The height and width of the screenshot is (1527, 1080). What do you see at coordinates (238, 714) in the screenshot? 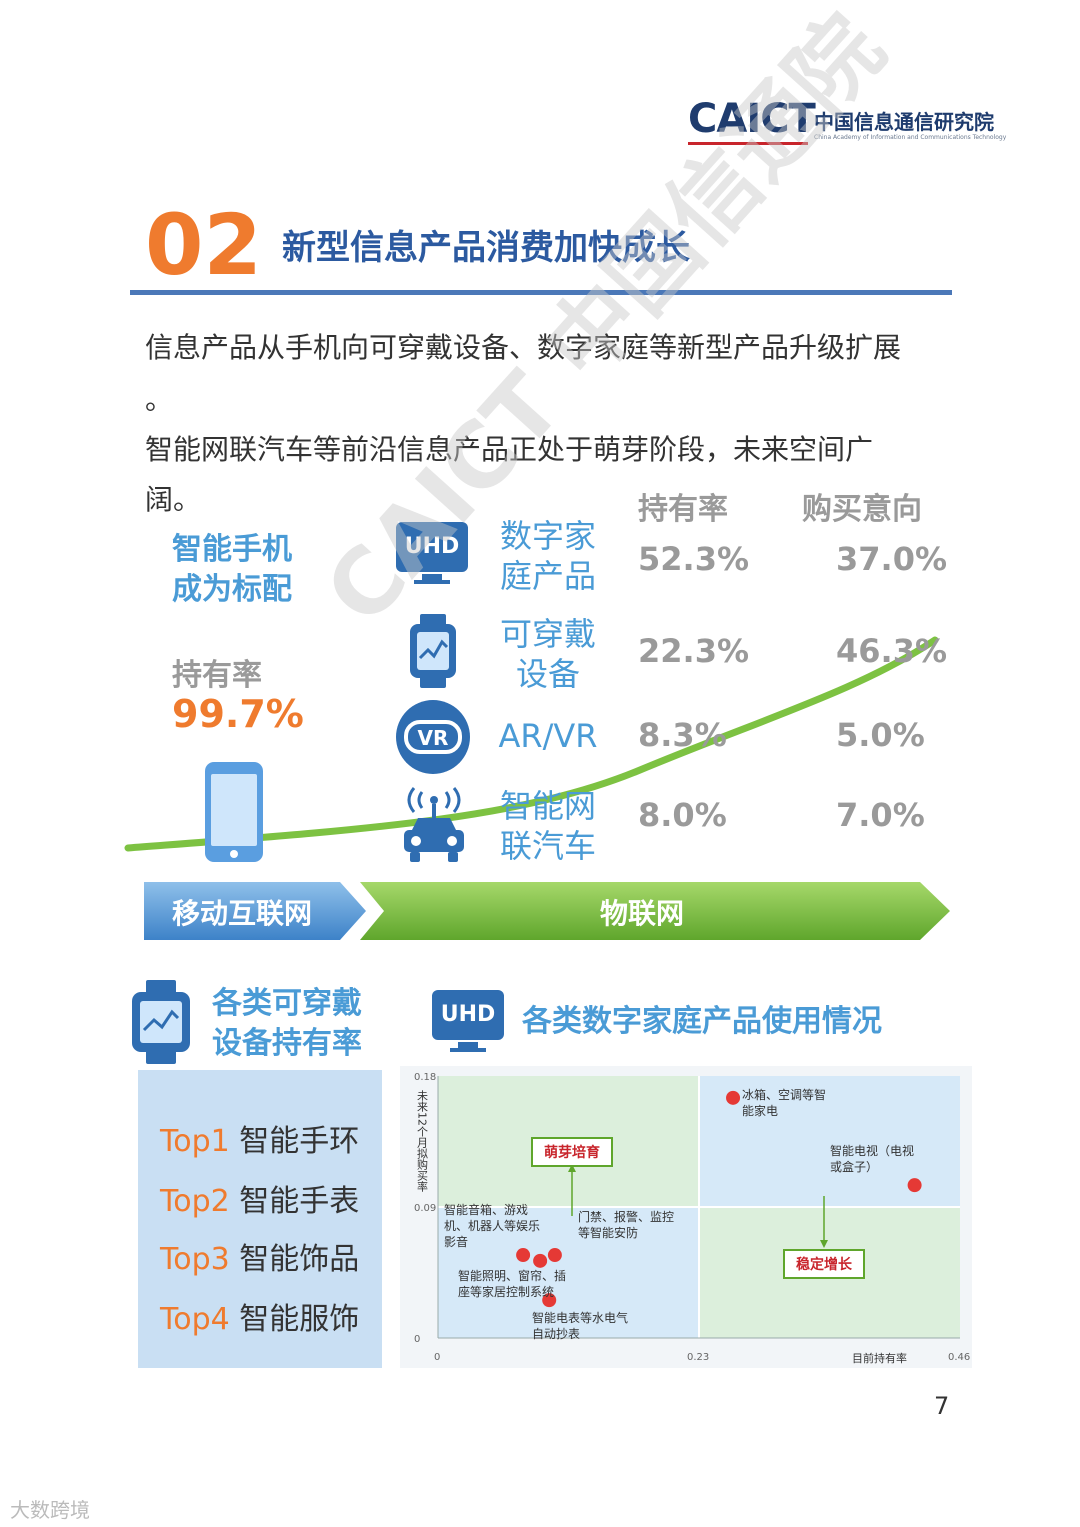
I see `smartphone-own-value: 99.7%` at bounding box center [238, 714].